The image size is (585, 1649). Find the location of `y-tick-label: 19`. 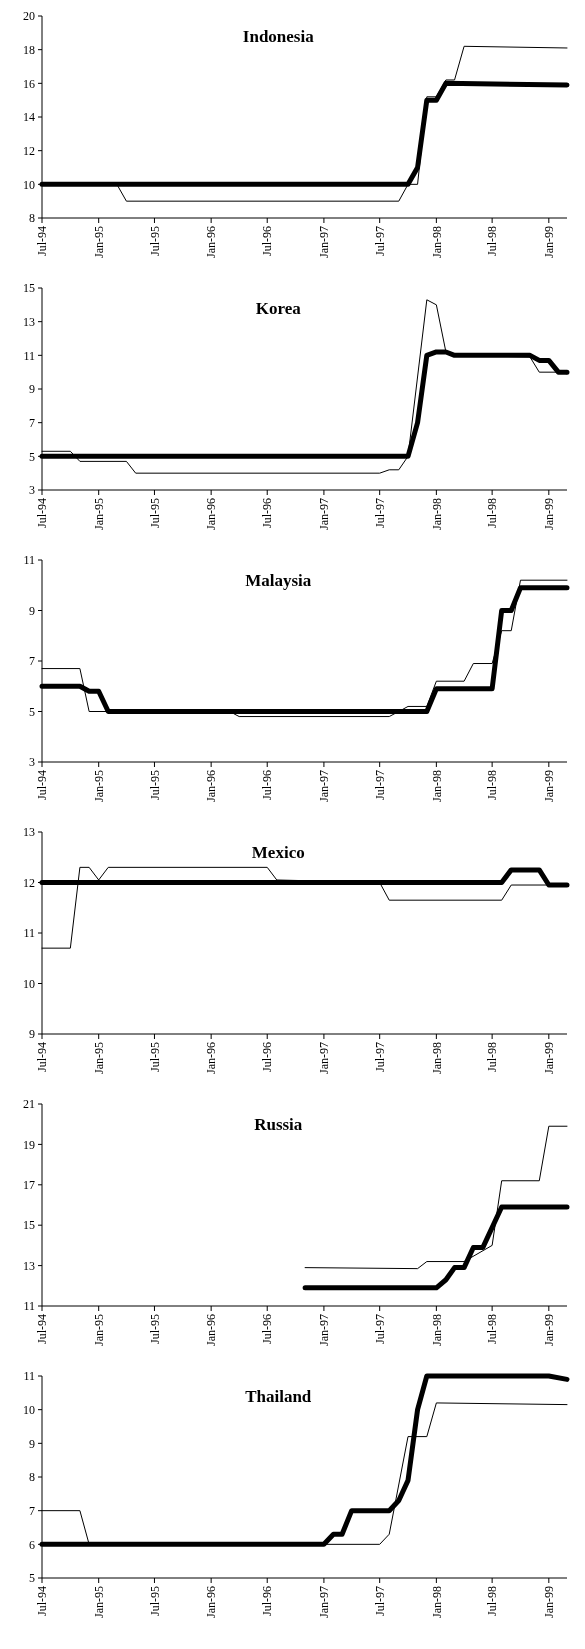

y-tick-label: 19 is located at coordinates (29, 1144).